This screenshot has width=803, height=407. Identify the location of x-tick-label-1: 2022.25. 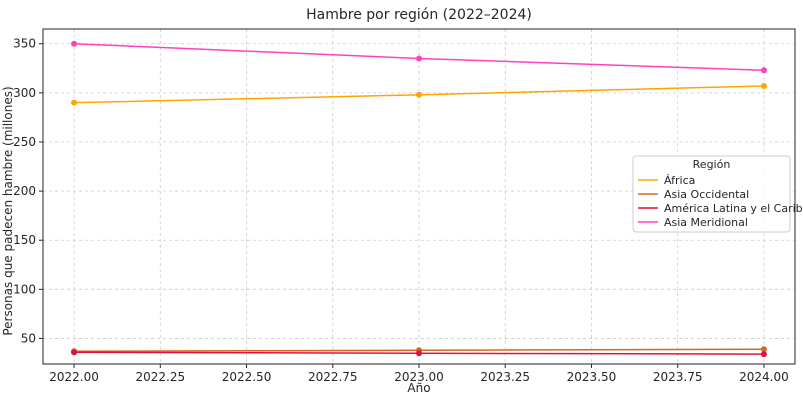
(160, 377).